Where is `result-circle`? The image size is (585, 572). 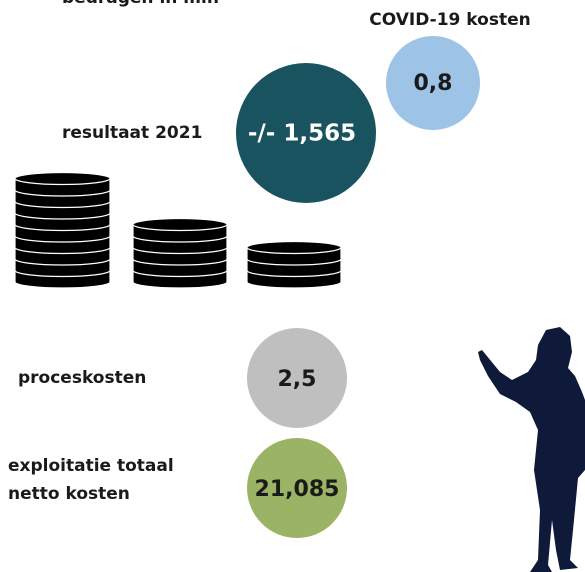 result-circle is located at coordinates (306, 133).